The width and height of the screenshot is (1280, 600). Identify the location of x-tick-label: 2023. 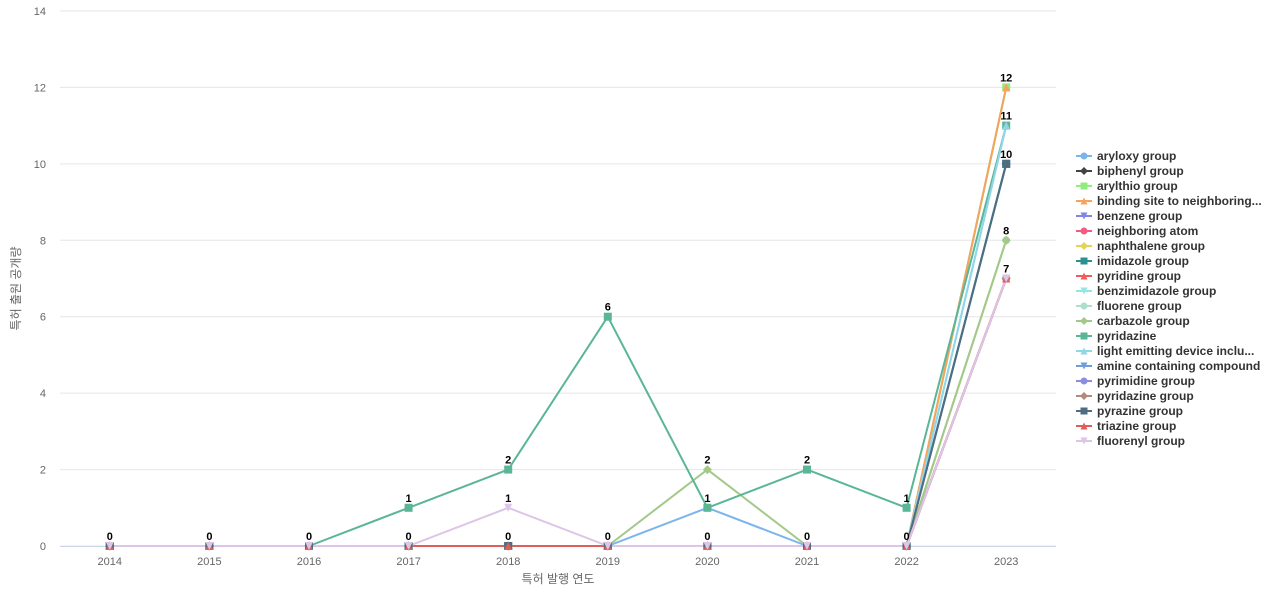
(1006, 562).